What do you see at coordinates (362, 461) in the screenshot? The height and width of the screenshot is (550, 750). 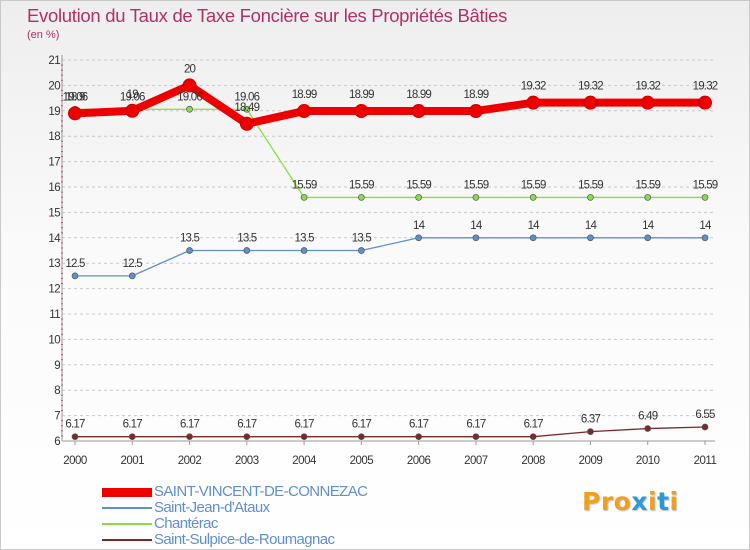 I see `x-tick-label: 2005` at bounding box center [362, 461].